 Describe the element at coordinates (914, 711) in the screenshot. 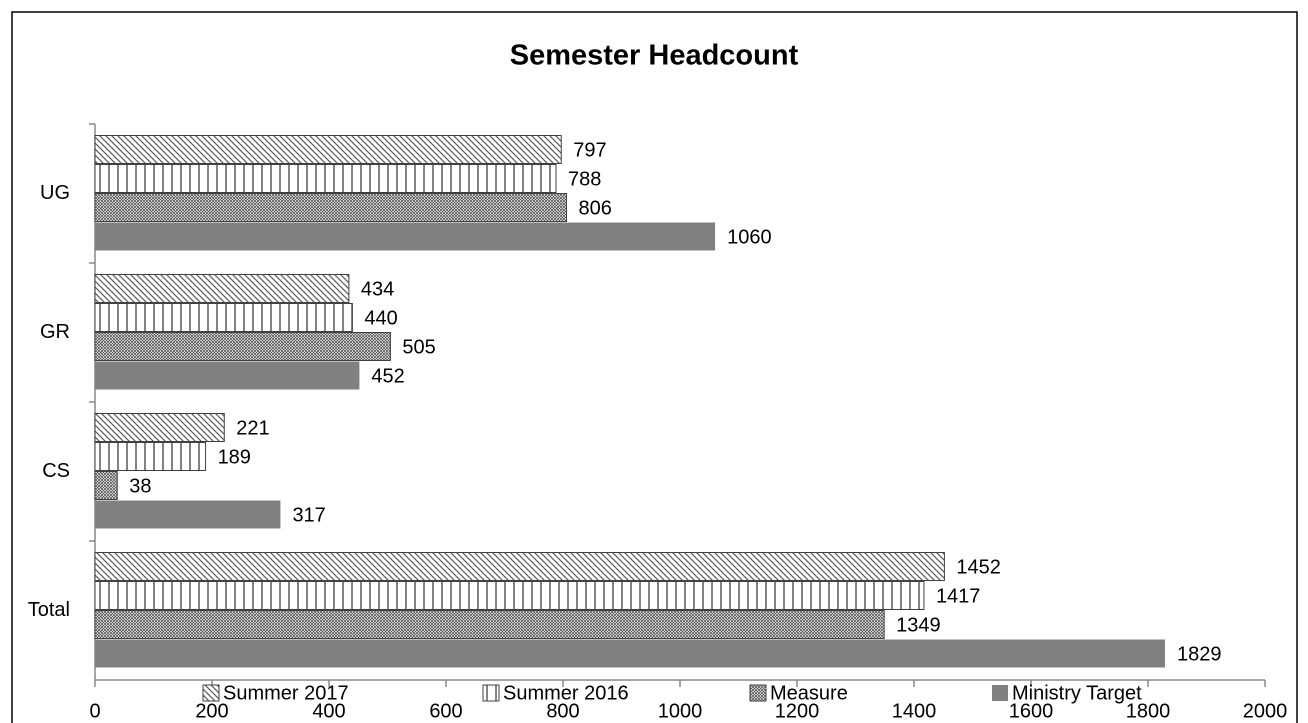

I see `x-tick-label: 1400` at that location.